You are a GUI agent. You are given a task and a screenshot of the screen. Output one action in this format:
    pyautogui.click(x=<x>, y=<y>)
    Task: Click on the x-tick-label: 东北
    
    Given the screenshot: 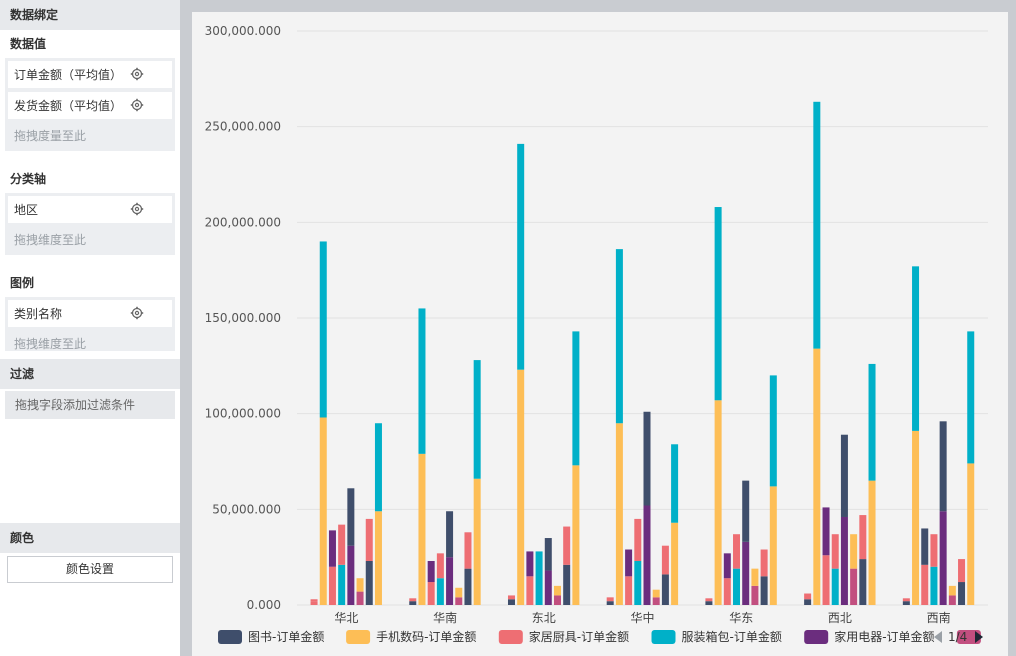 What is the action you would take?
    pyautogui.click(x=544, y=618)
    